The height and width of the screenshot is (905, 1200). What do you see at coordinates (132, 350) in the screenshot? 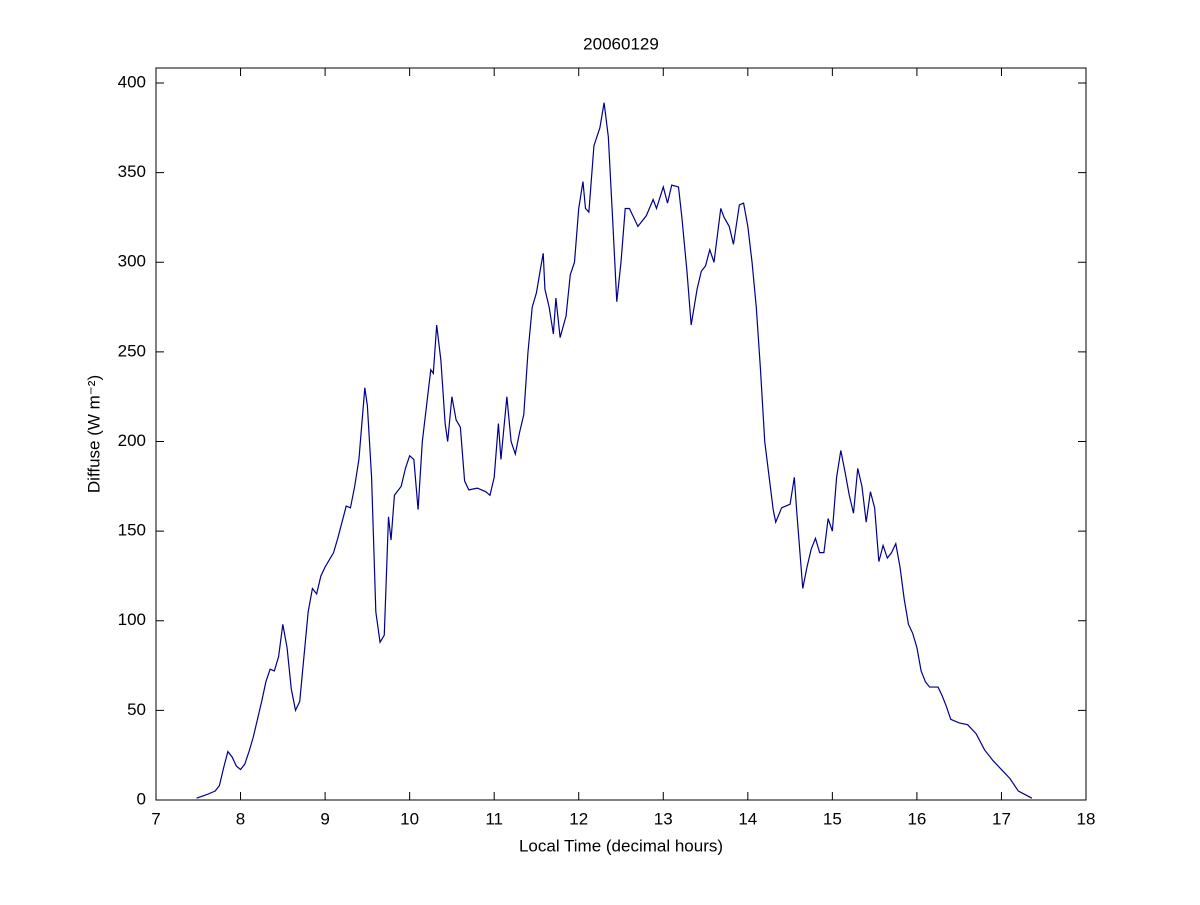
I see `y-tick-label: 250` at bounding box center [132, 350].